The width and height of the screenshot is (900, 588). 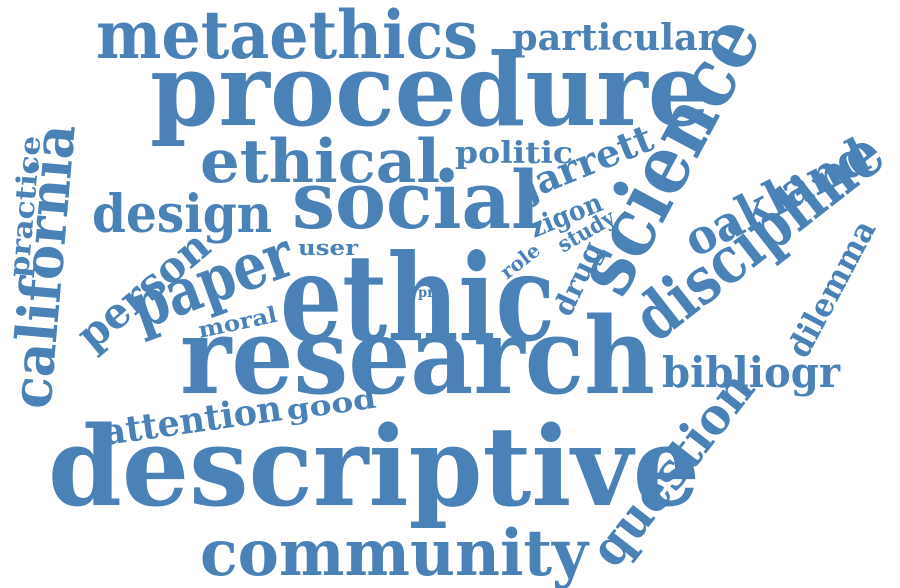 I want to click on word-particular: particular, so click(x=615, y=38).